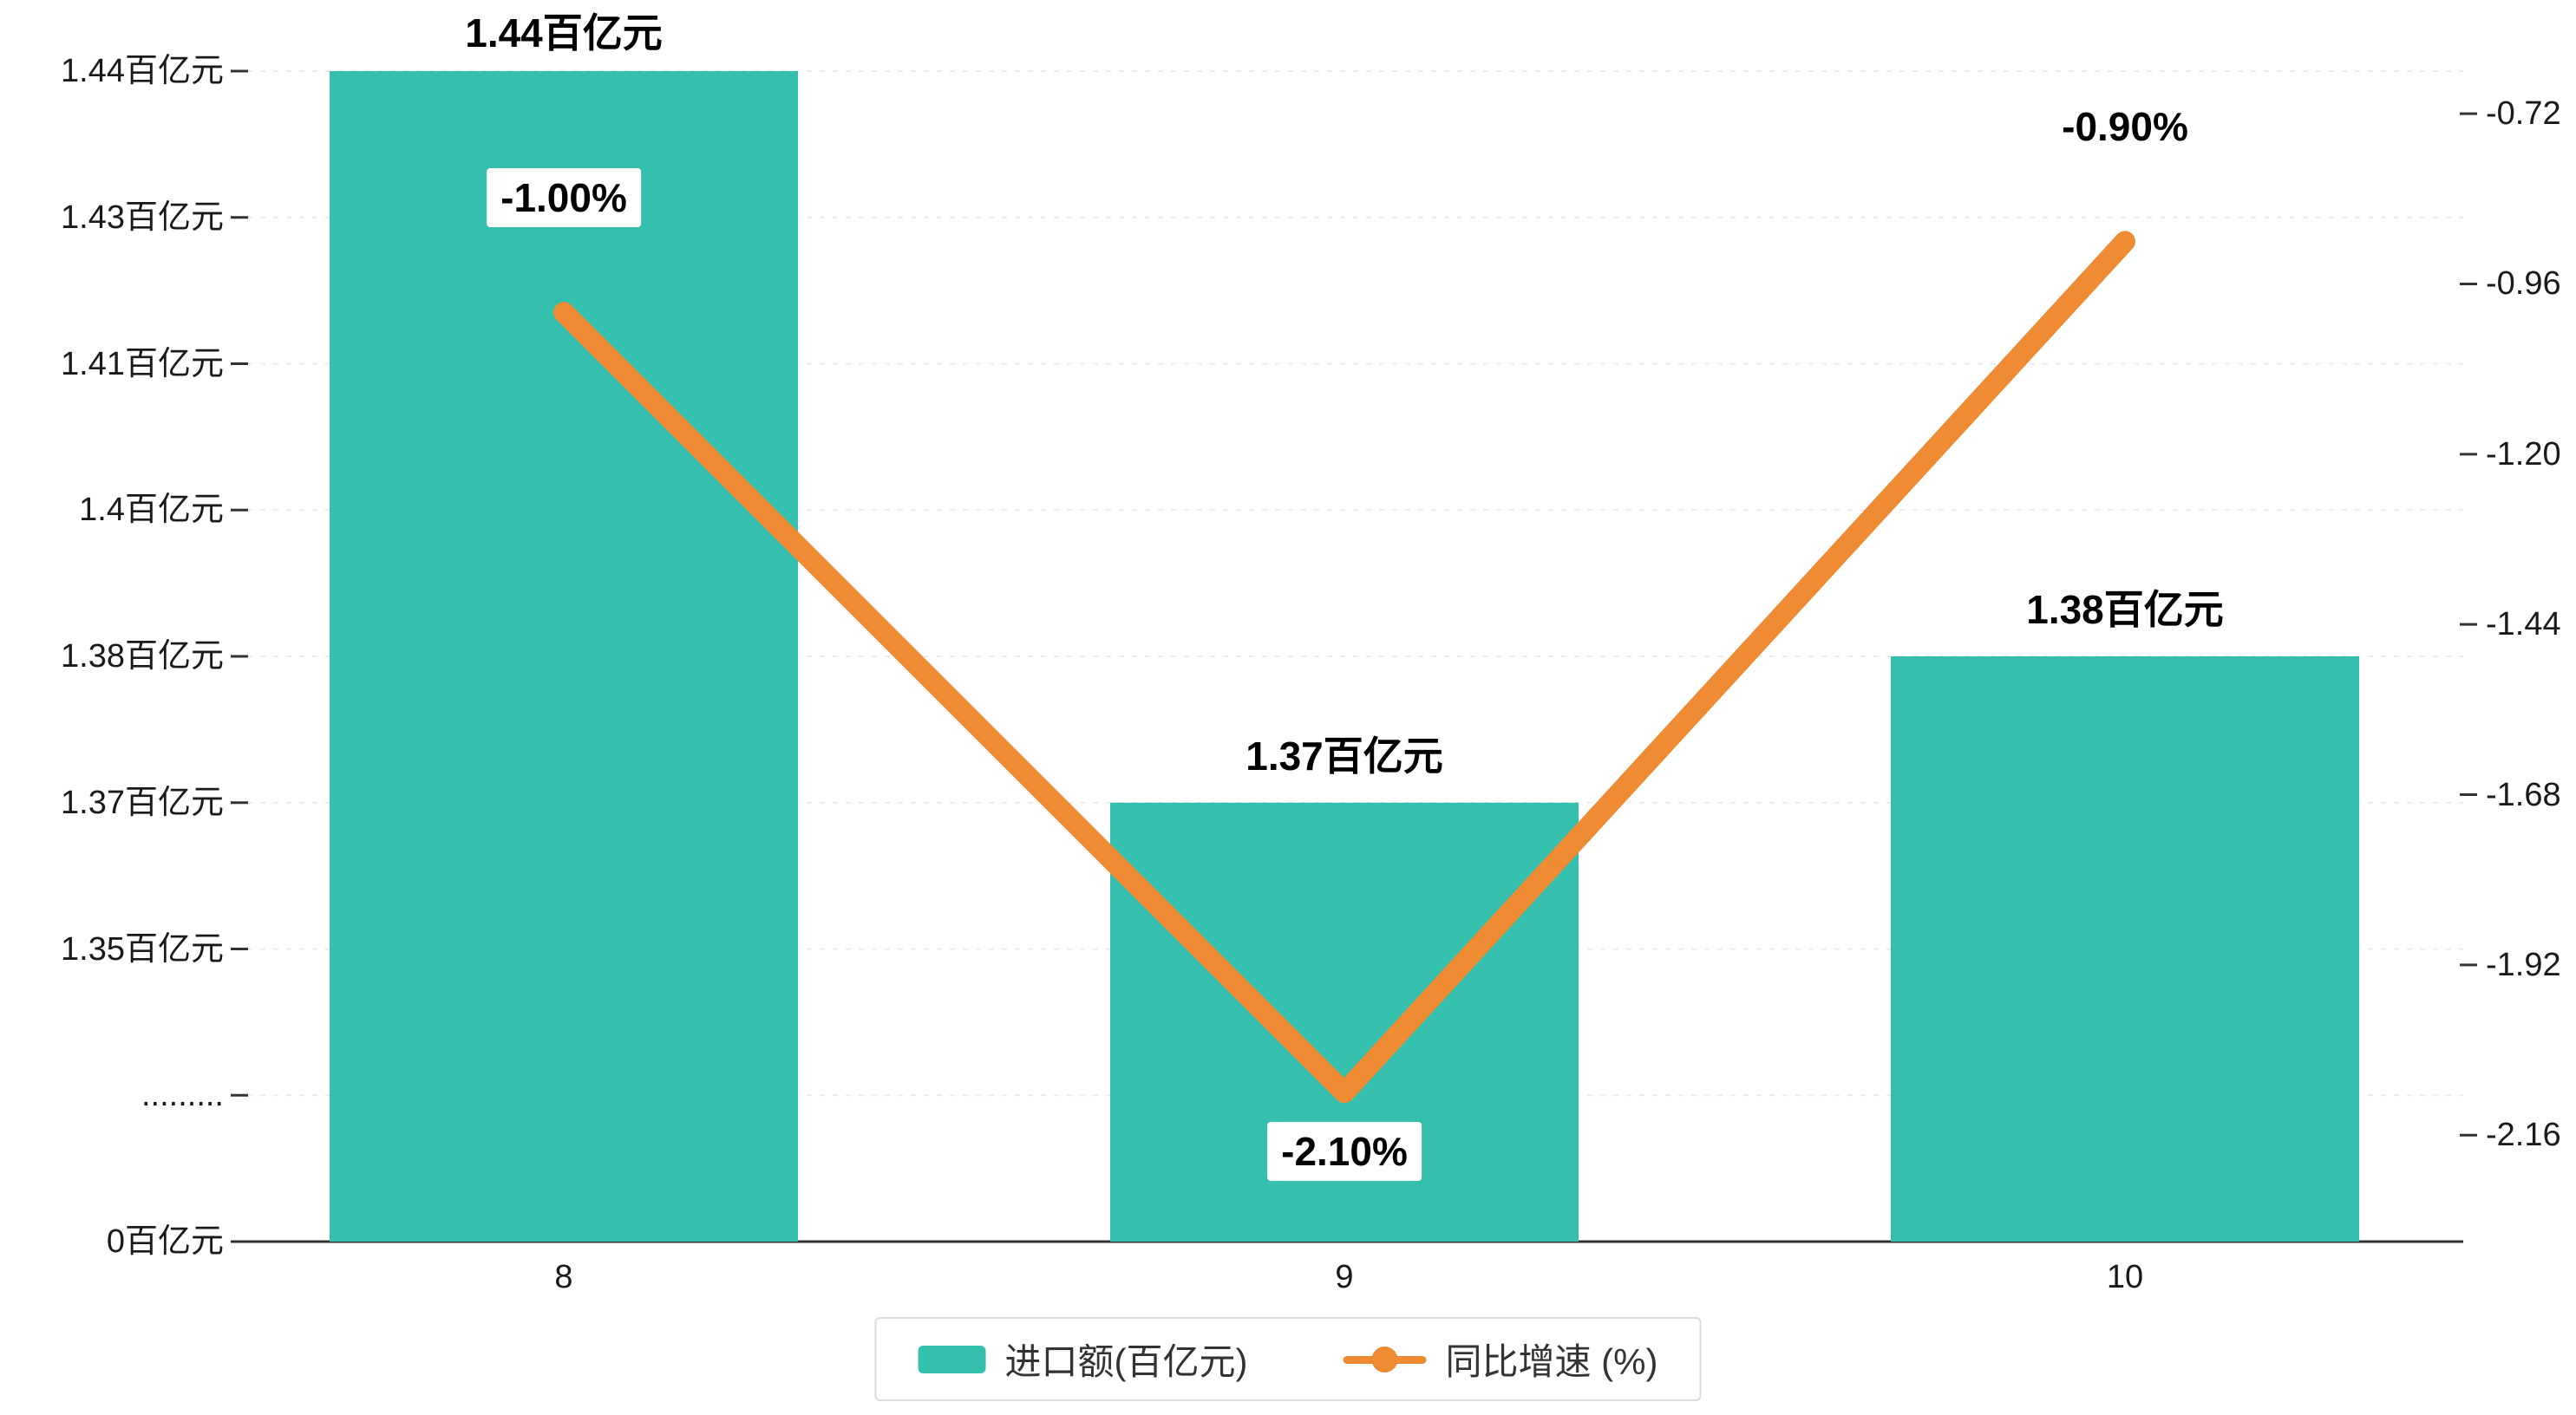  I want to click on legend-item-import-value: 进口额(百亿元), so click(1083, 1359).